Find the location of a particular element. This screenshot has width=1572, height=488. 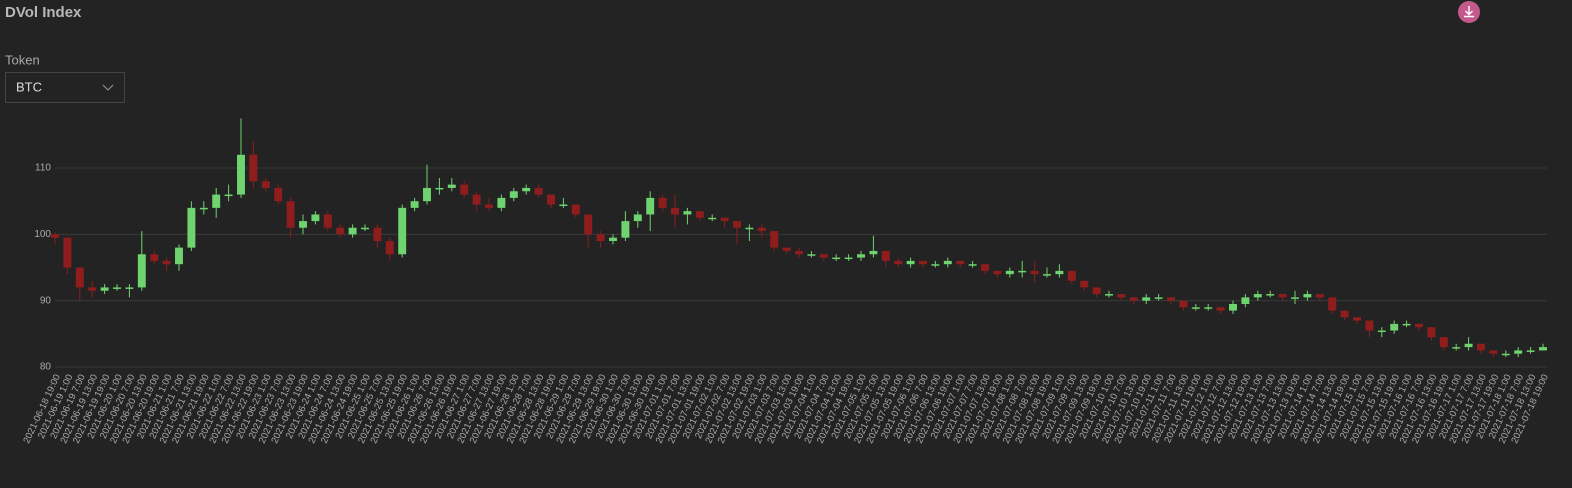

y-tick-label: 80 is located at coordinates (46, 367).